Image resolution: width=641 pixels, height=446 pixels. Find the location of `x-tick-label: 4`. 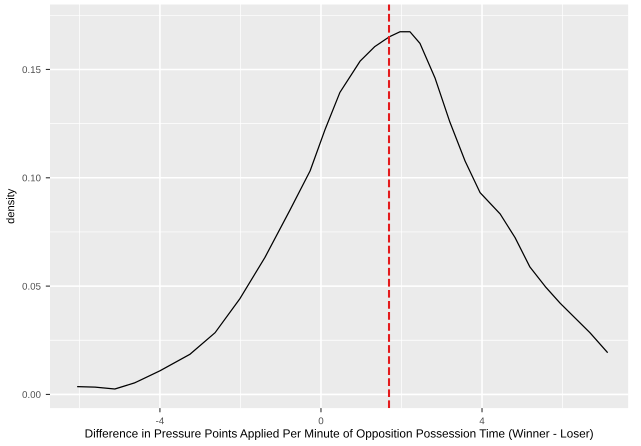

x-tick-label: 4 is located at coordinates (482, 420).